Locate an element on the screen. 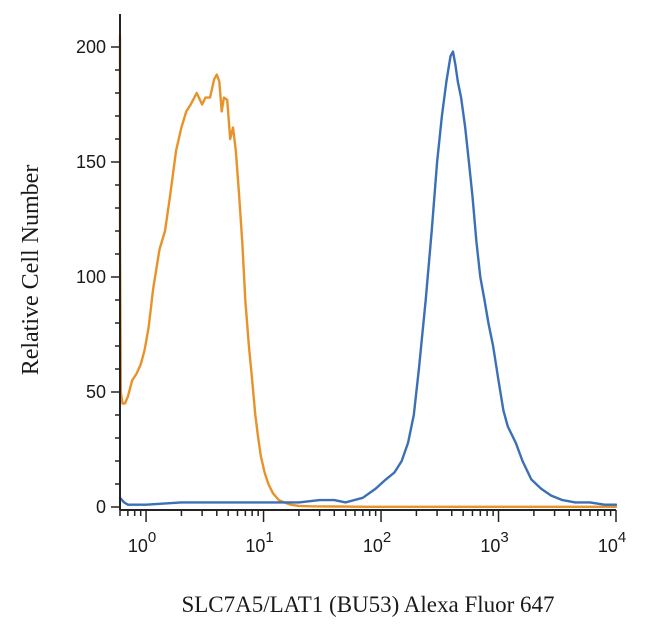  y-tick-label: 150 is located at coordinates (91, 162).